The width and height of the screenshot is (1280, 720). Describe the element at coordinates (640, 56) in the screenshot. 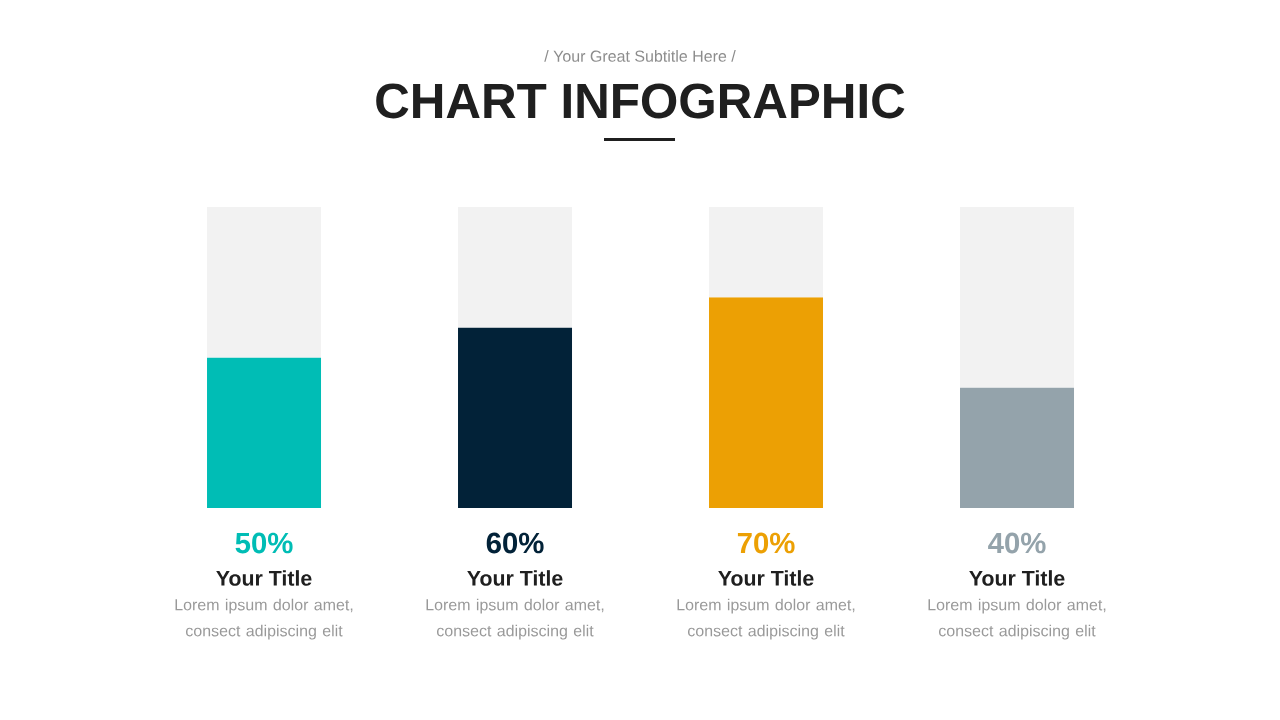

I see `chart-subtitle: / Your Great Subtitle Here /` at that location.